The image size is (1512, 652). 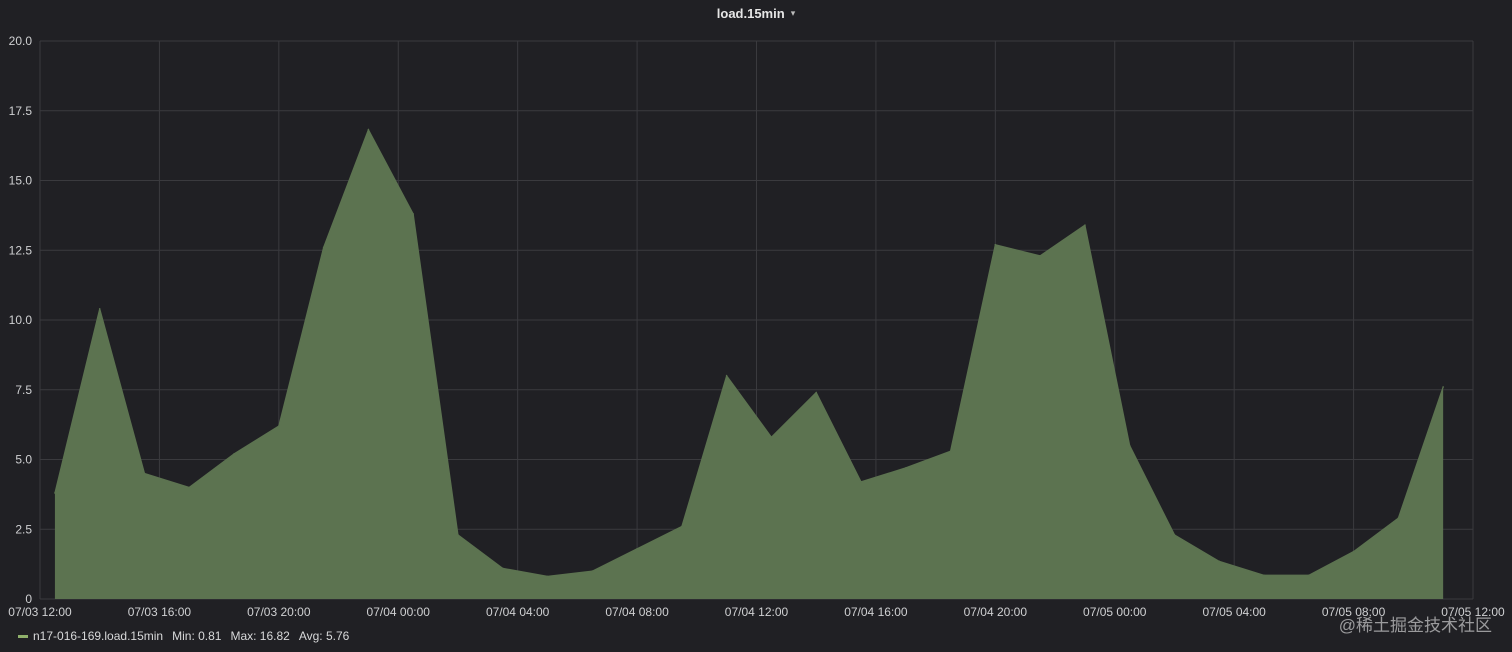 I want to click on legend-min: Min: 0.81, so click(x=197, y=636).